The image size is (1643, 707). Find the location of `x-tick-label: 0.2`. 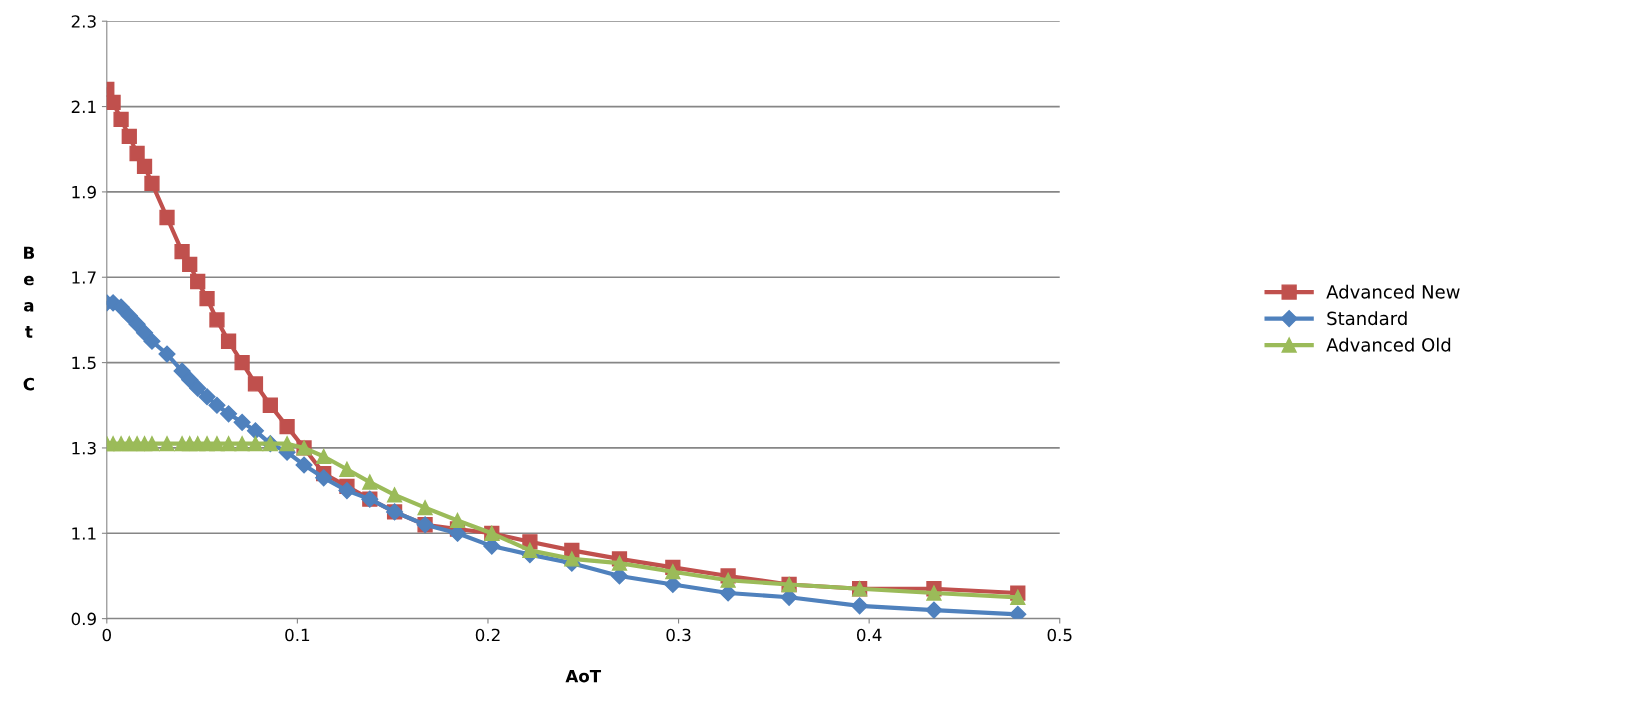

x-tick-label: 0.2 is located at coordinates (487, 635).